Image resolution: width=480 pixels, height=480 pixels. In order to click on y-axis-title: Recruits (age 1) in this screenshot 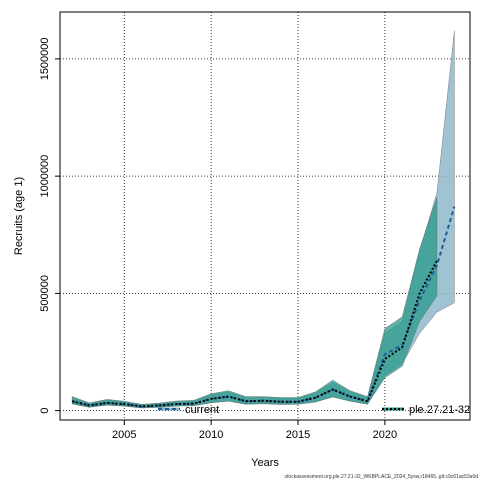, I will do `click(19, 216)`.